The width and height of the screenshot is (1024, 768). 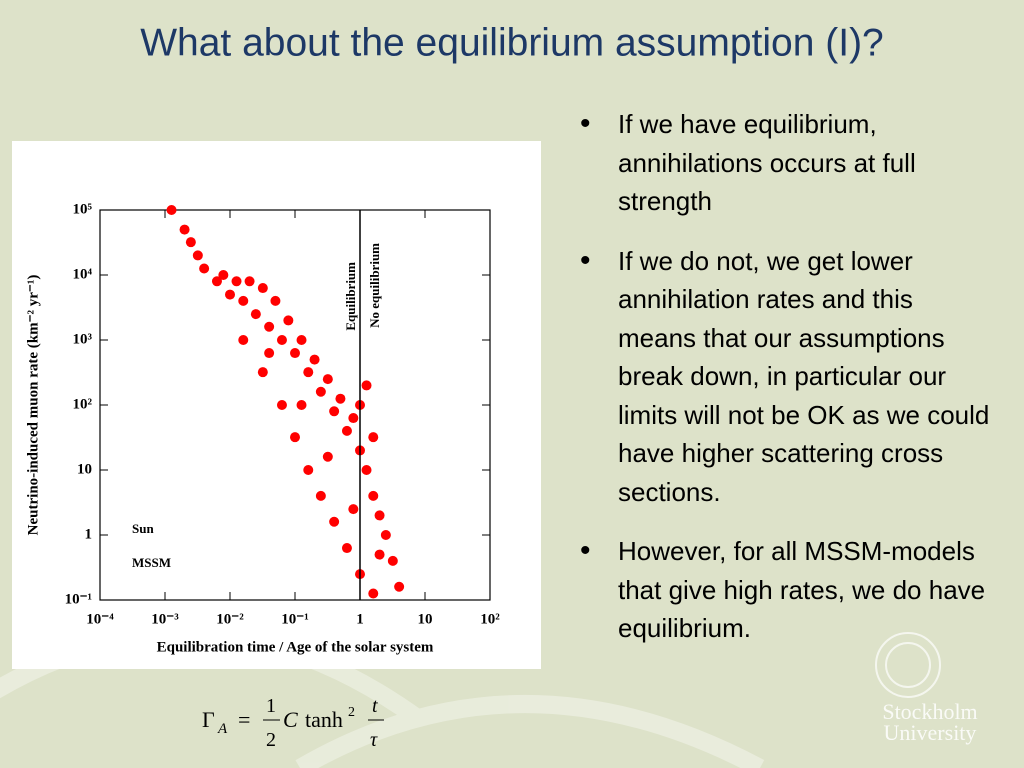 I want to click on formula-part: C, so click(x=290, y=719).